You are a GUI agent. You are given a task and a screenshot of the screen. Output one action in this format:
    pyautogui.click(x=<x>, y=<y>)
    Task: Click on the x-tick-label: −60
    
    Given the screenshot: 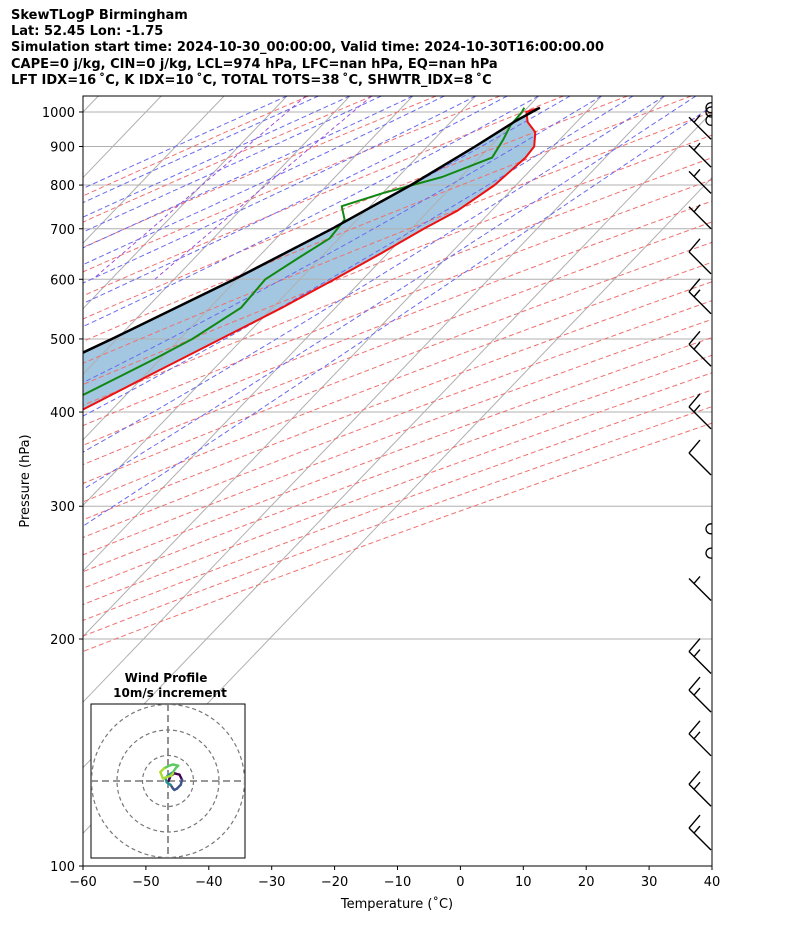 What is the action you would take?
    pyautogui.click(x=82, y=882)
    